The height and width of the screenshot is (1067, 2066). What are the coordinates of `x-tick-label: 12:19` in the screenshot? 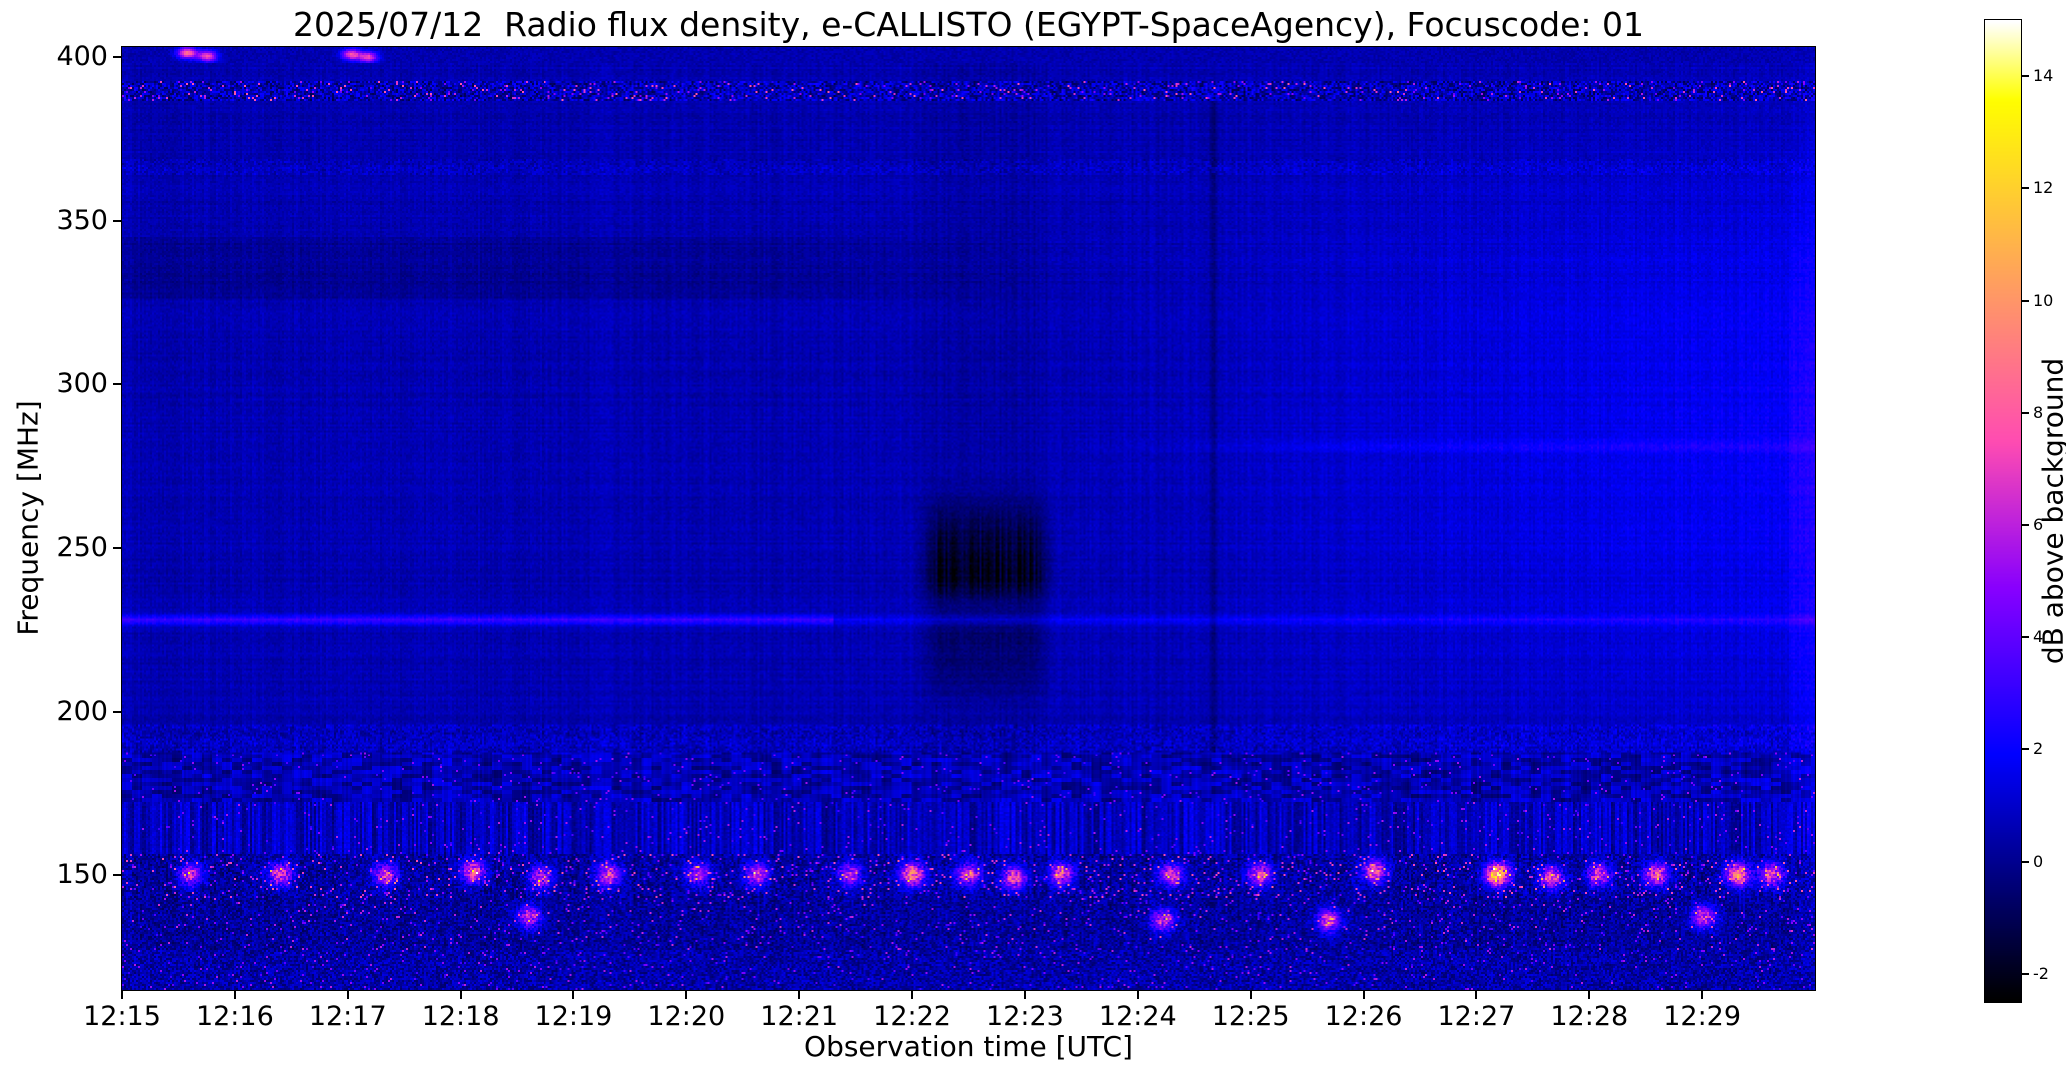 It's located at (573, 1016).